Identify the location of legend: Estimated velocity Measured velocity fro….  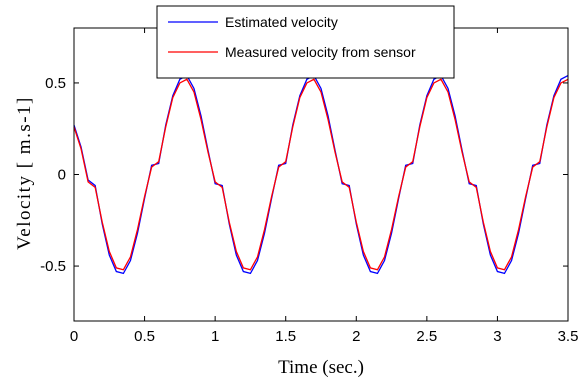
(305, 42).